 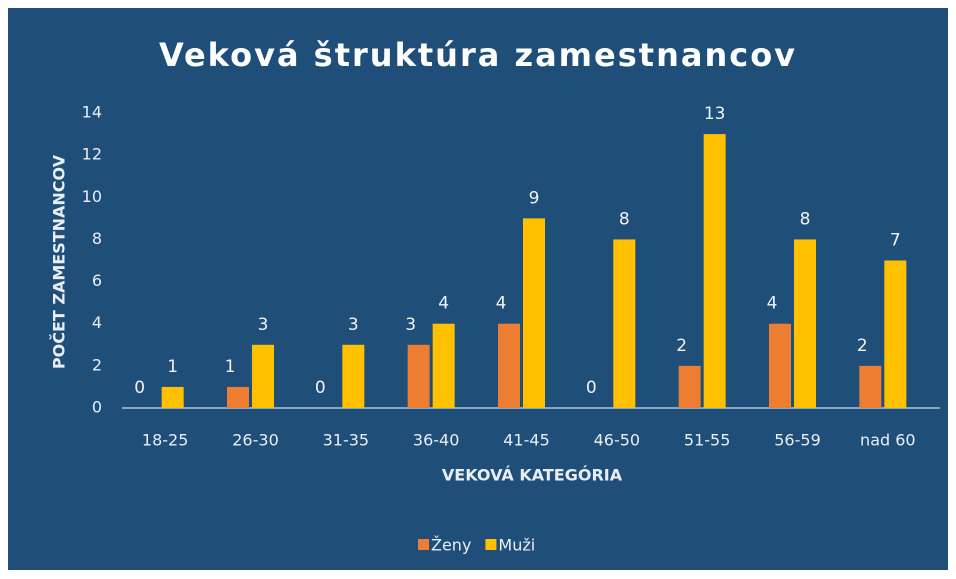 What do you see at coordinates (59, 261) in the screenshot?
I see `y-axis-title: POČET ZAMESTNANCOV` at bounding box center [59, 261].